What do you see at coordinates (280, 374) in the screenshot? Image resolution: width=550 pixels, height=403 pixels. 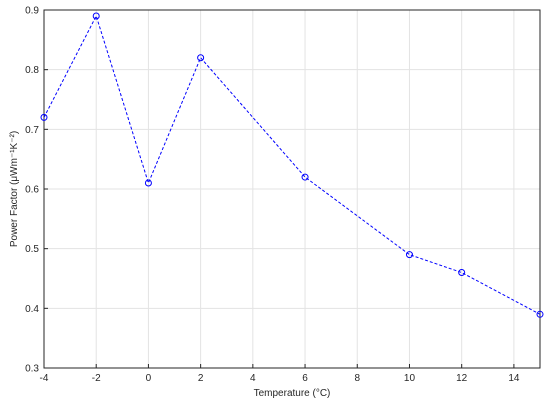 I see `x-axis: -4 -2 0 2 4 6 8 10 12 14` at bounding box center [280, 374].